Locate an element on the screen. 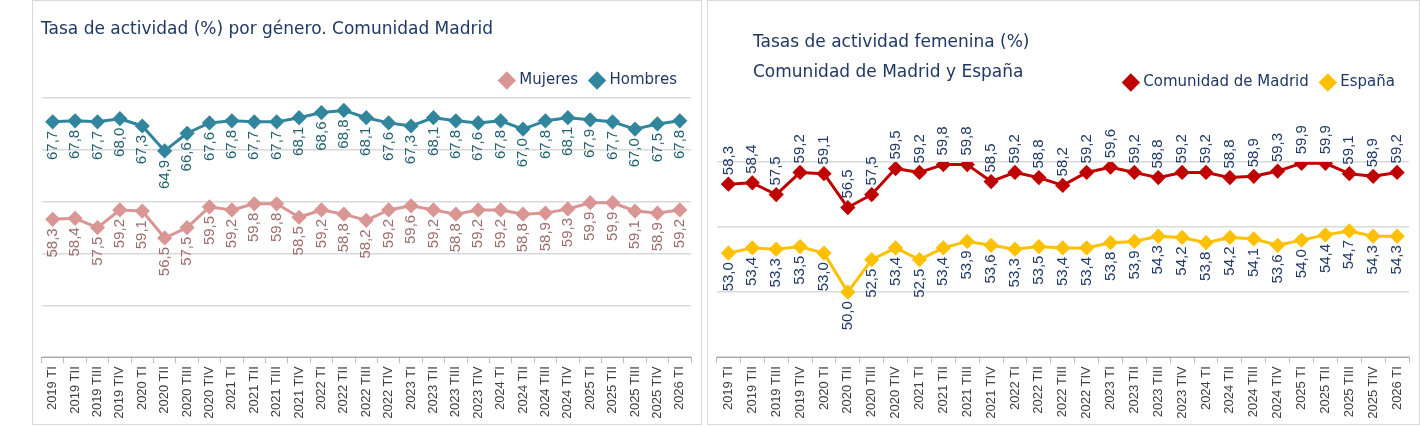 This screenshot has height=427, width=1420. data-label: 67,7 is located at coordinates (253, 145).